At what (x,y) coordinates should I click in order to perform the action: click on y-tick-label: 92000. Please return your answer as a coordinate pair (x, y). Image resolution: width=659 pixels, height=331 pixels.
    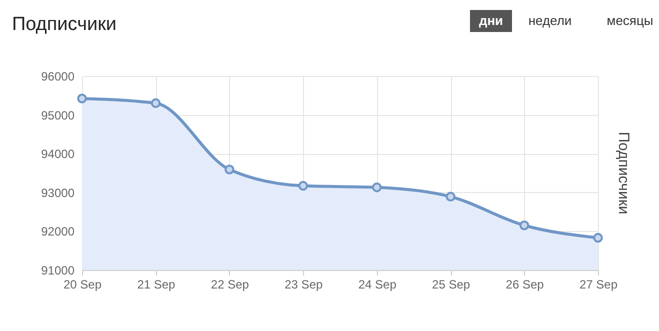
    Looking at the image, I should click on (58, 231).